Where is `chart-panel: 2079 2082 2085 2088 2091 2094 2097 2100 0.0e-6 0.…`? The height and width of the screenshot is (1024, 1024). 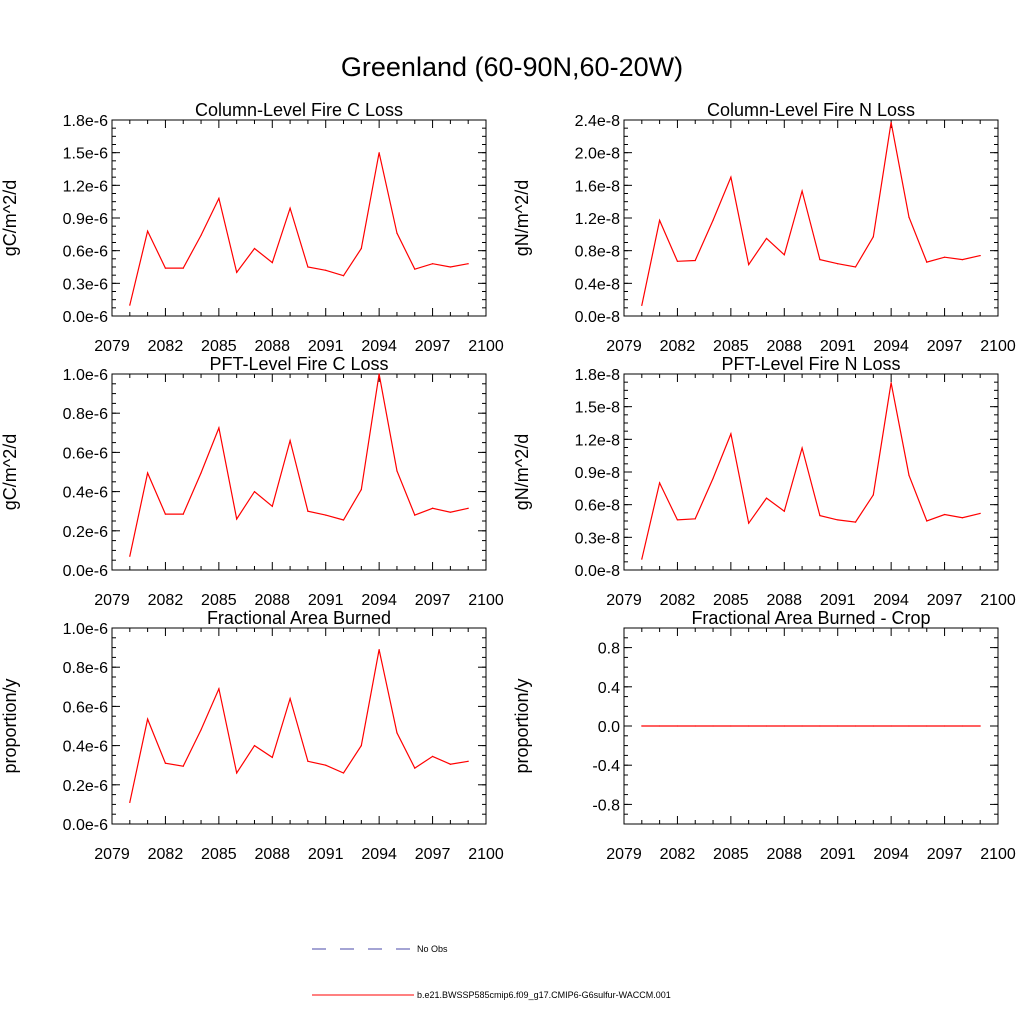 chart-panel: 2079 2082 2085 2088 2091 2094 2097 2100 0.0e-6 0.… is located at coordinates (252, 227).